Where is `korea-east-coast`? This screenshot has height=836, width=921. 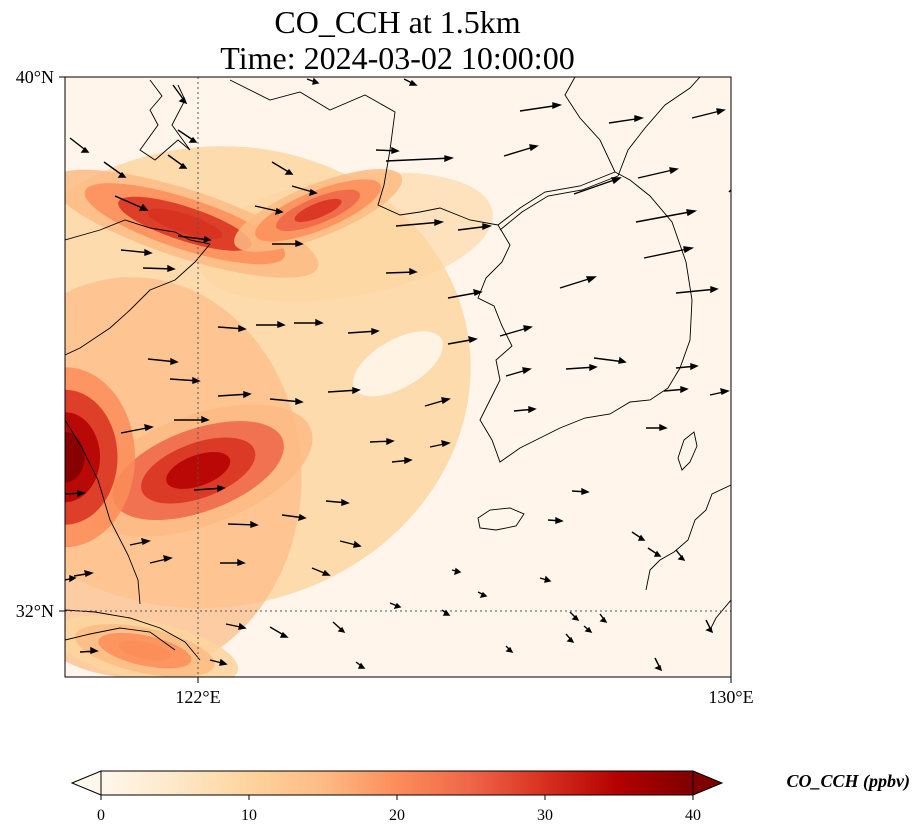
korea-east-coast is located at coordinates (632, 127).